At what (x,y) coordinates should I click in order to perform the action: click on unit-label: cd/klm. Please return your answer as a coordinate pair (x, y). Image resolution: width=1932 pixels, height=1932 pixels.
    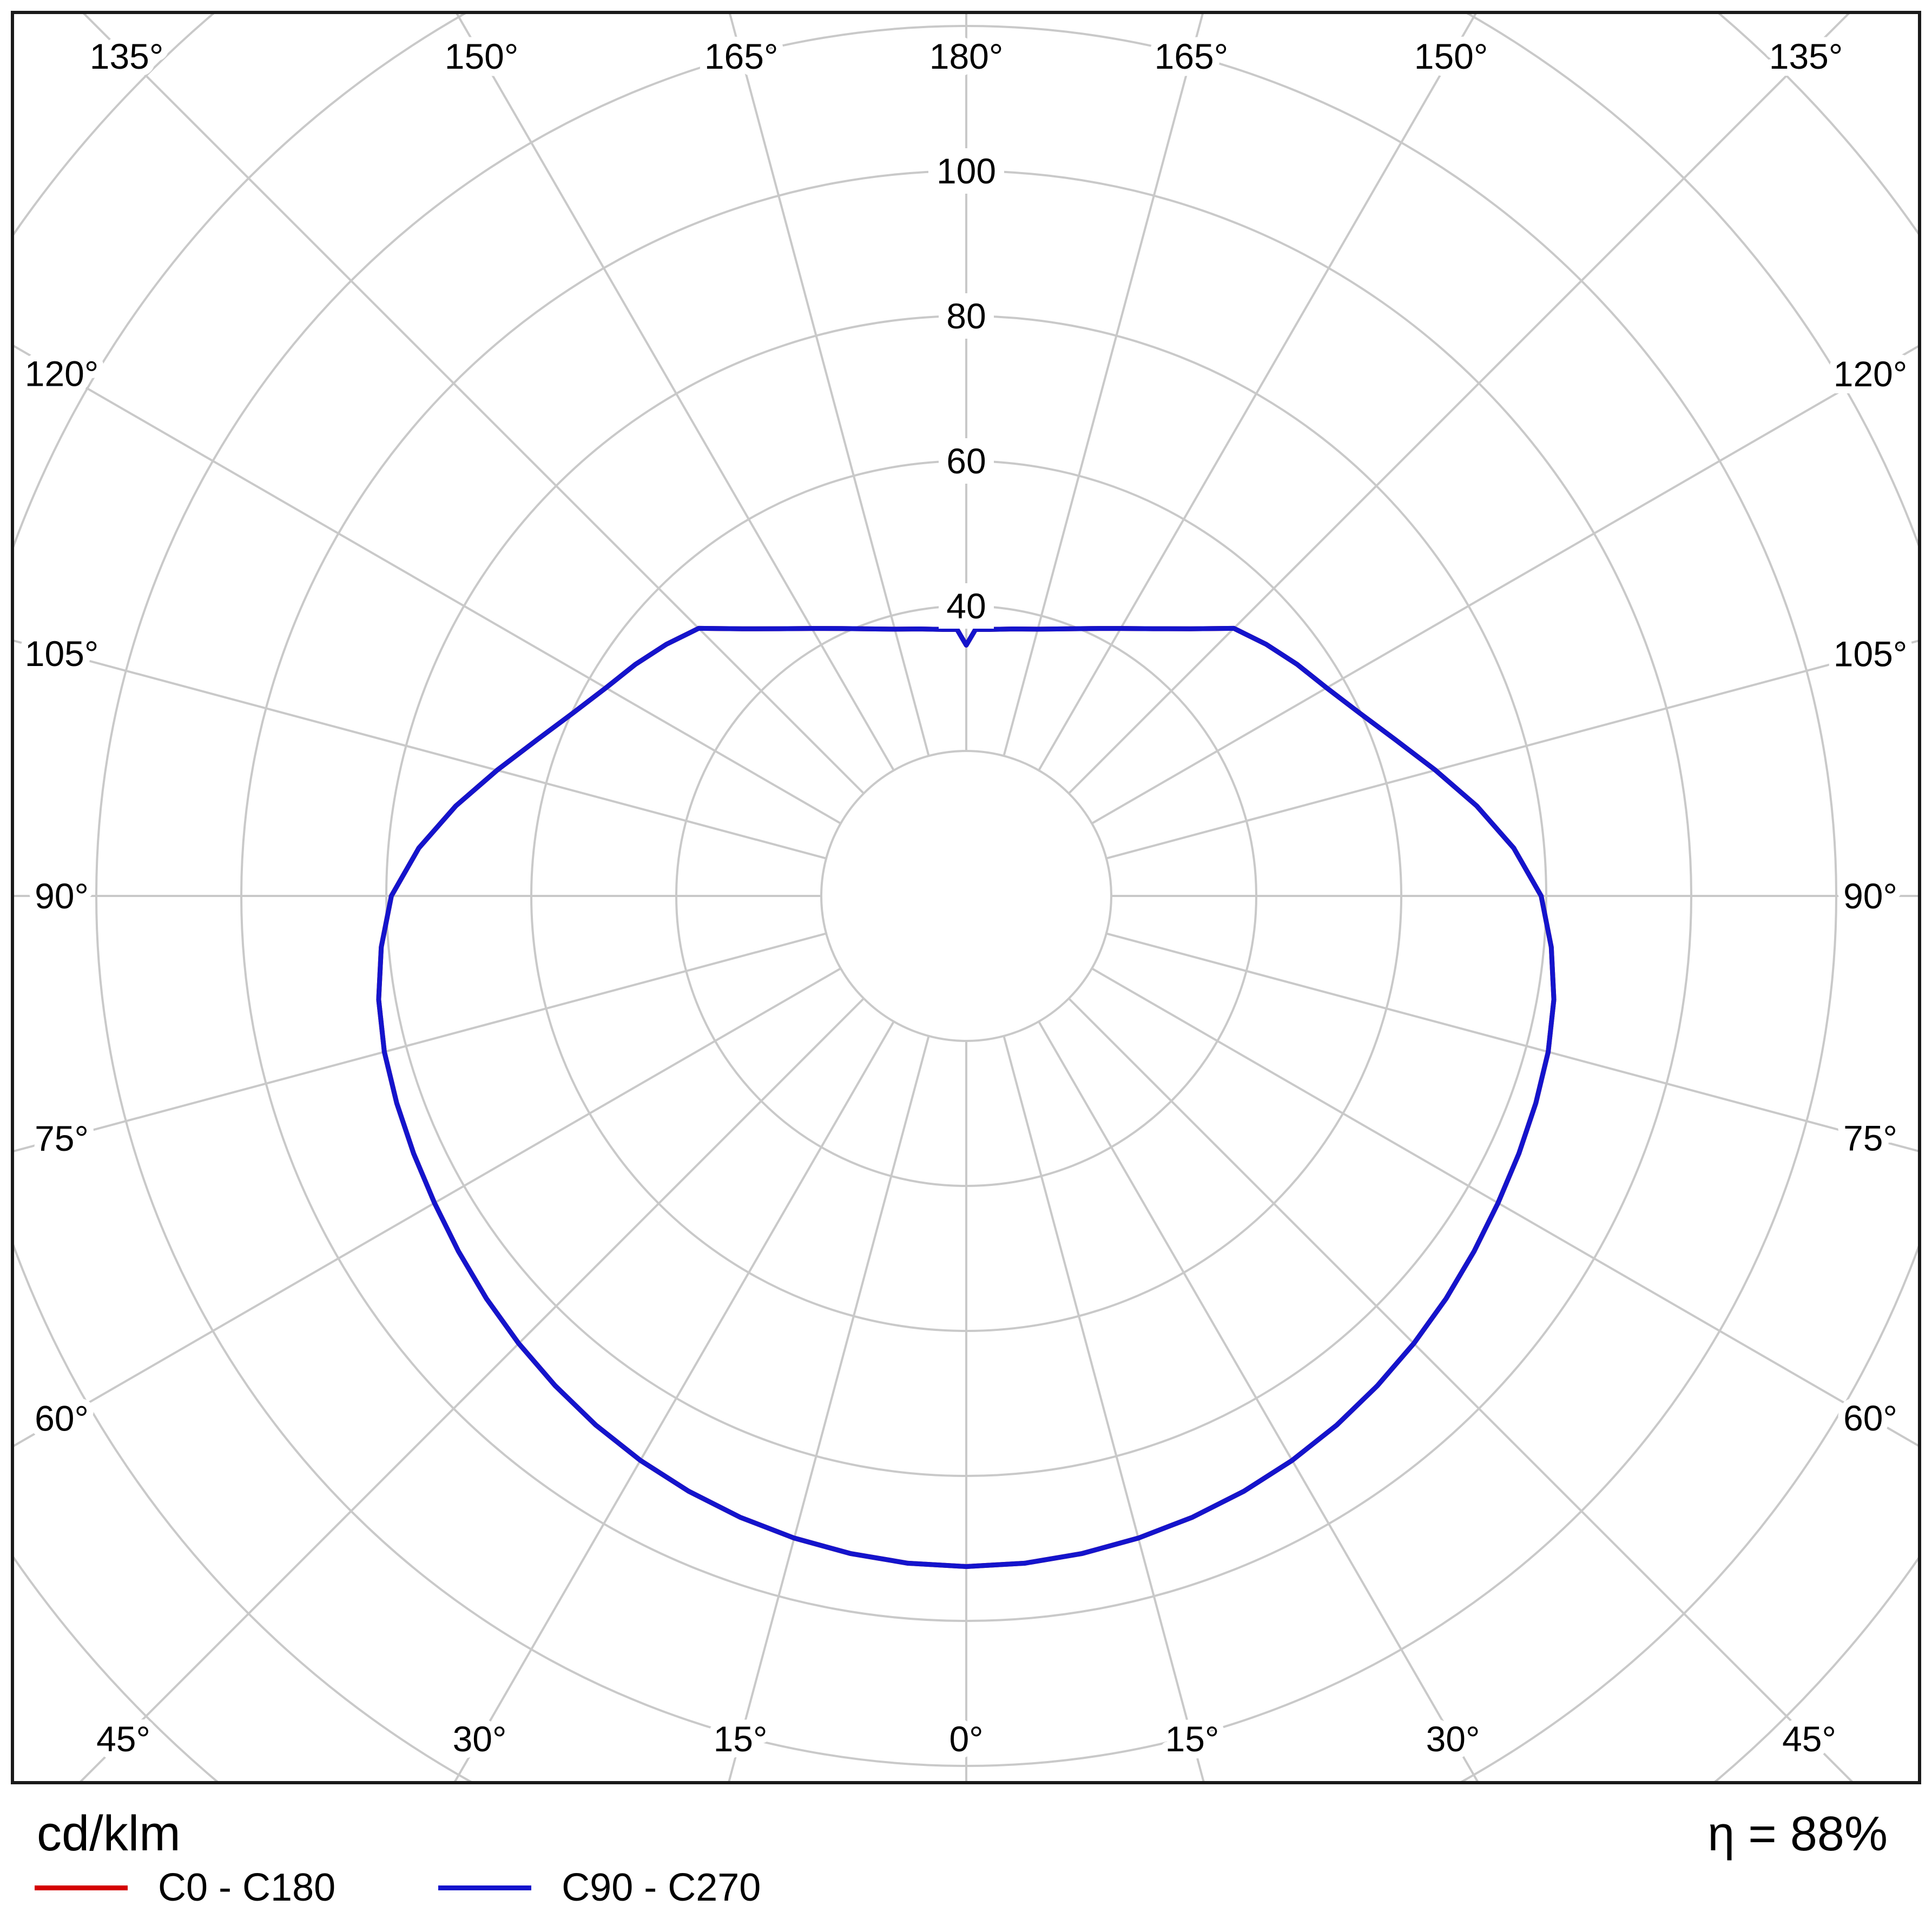
    Looking at the image, I should click on (109, 1833).